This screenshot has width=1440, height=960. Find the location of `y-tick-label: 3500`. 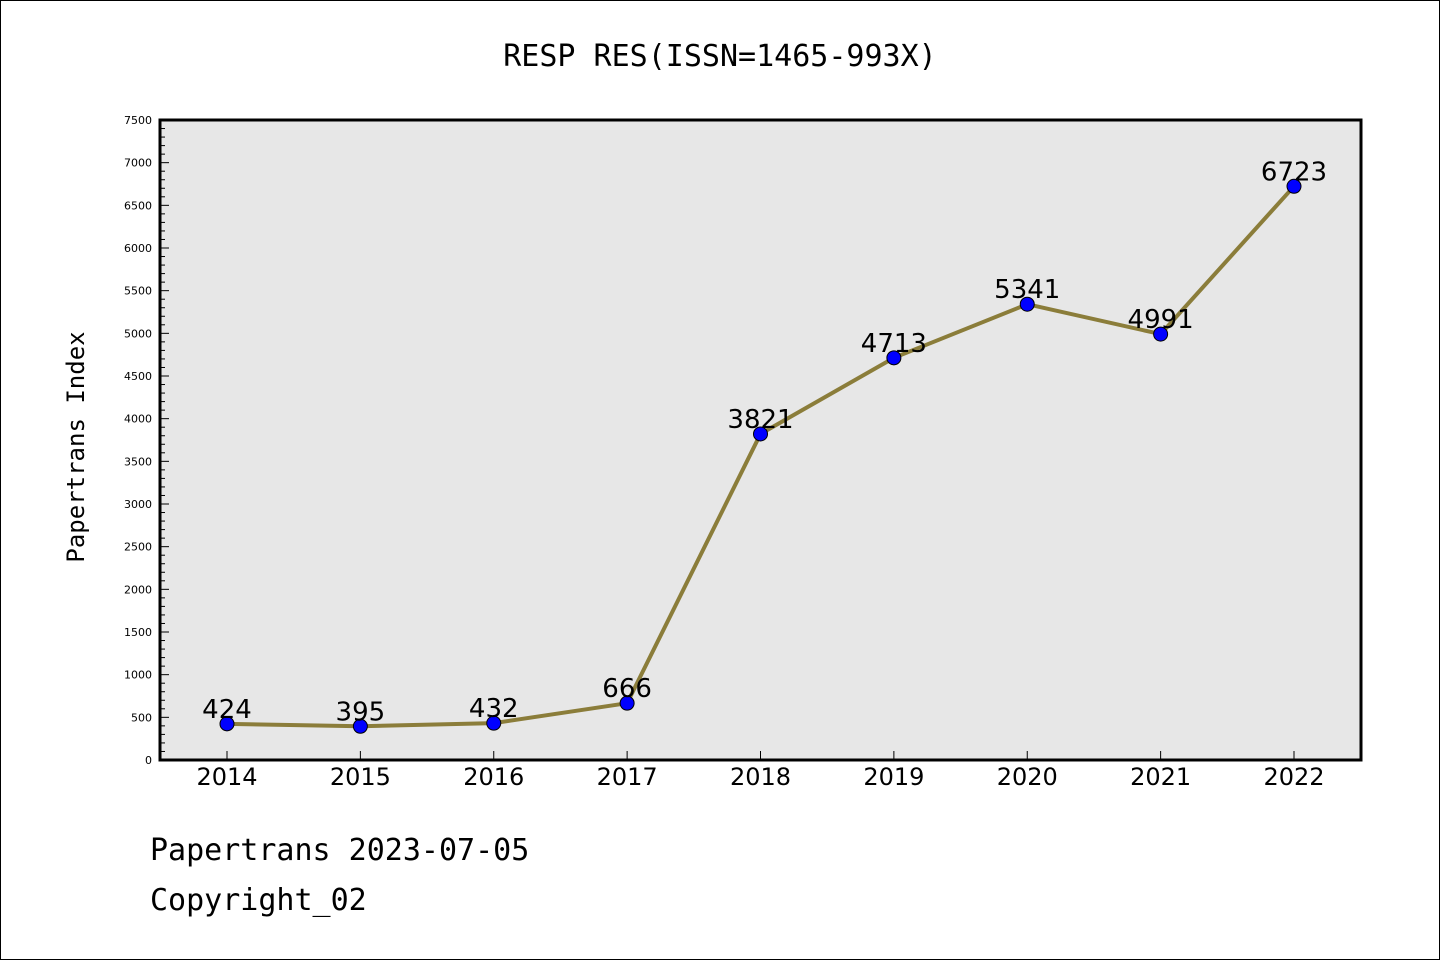

y-tick-label: 3500 is located at coordinates (138, 461).